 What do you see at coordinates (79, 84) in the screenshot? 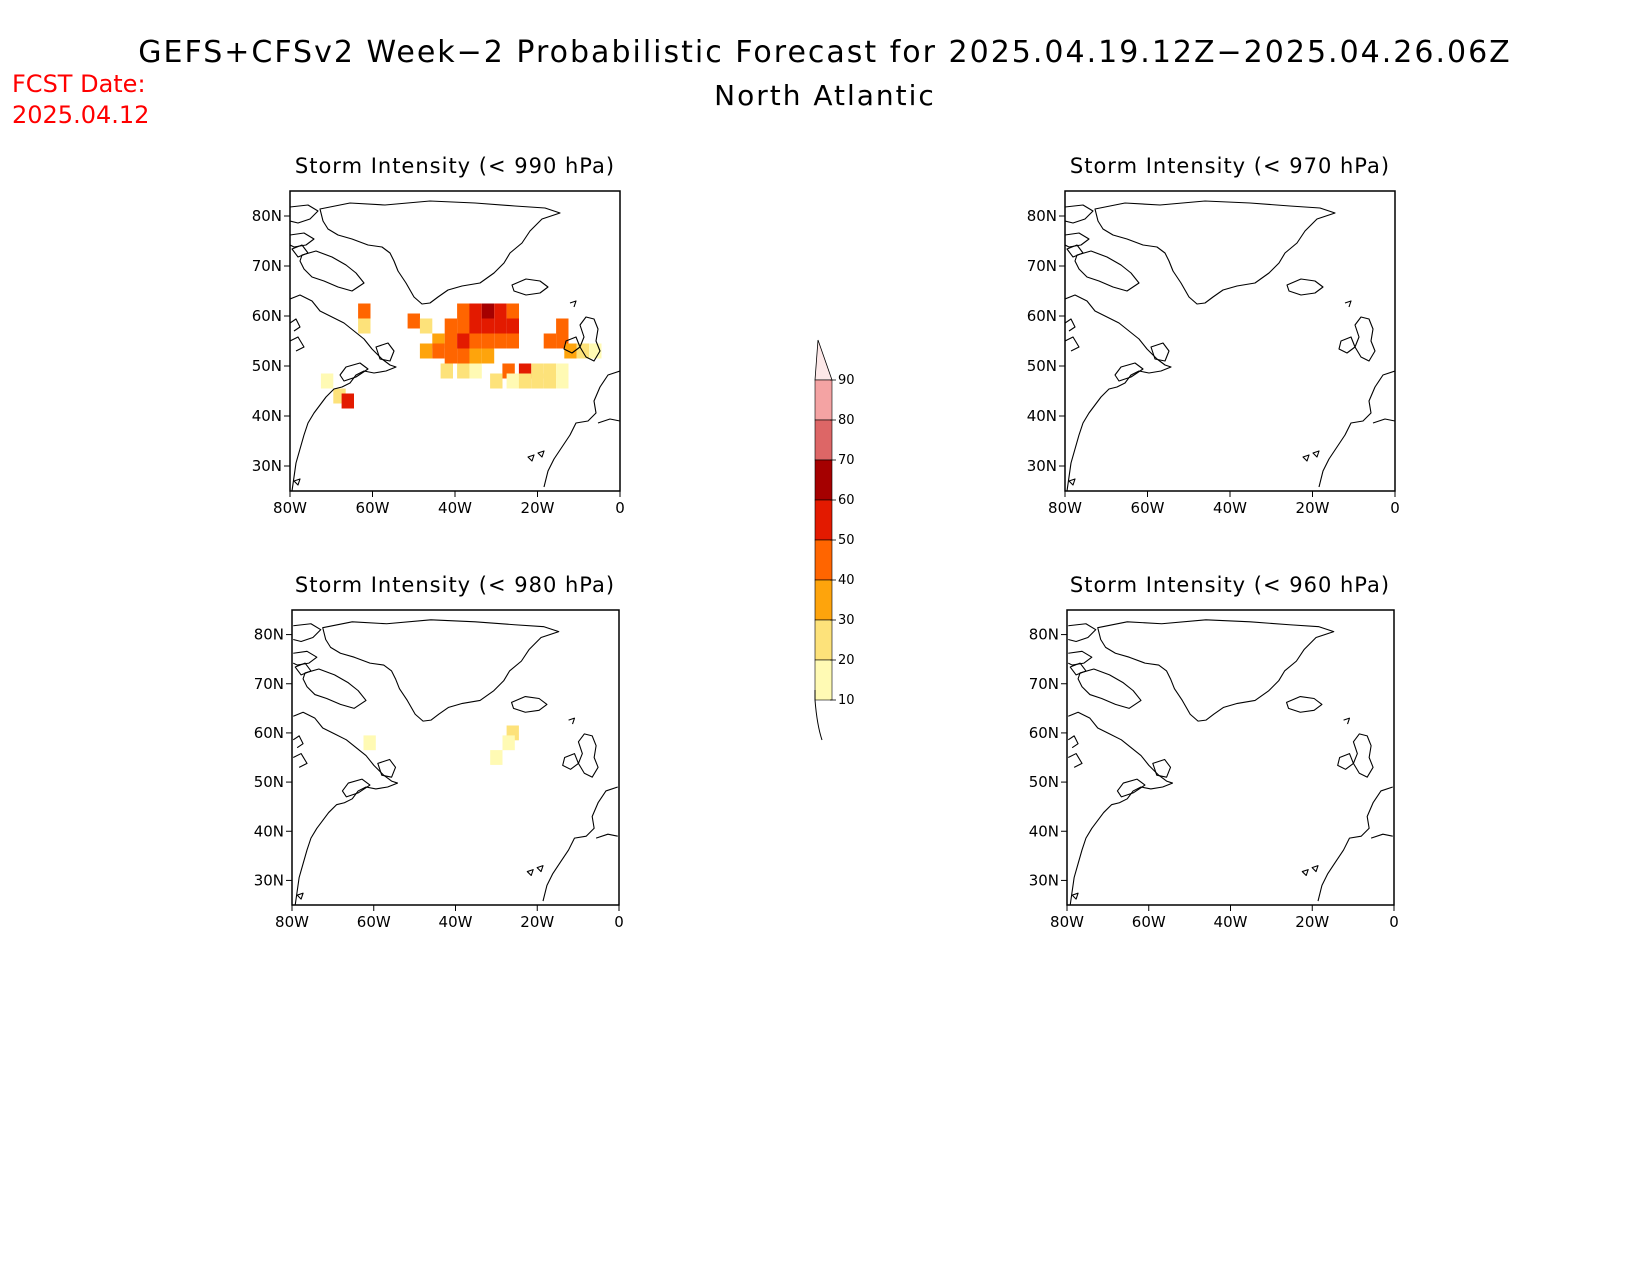
I see `fcst-date-label: FCST Date:` at bounding box center [79, 84].